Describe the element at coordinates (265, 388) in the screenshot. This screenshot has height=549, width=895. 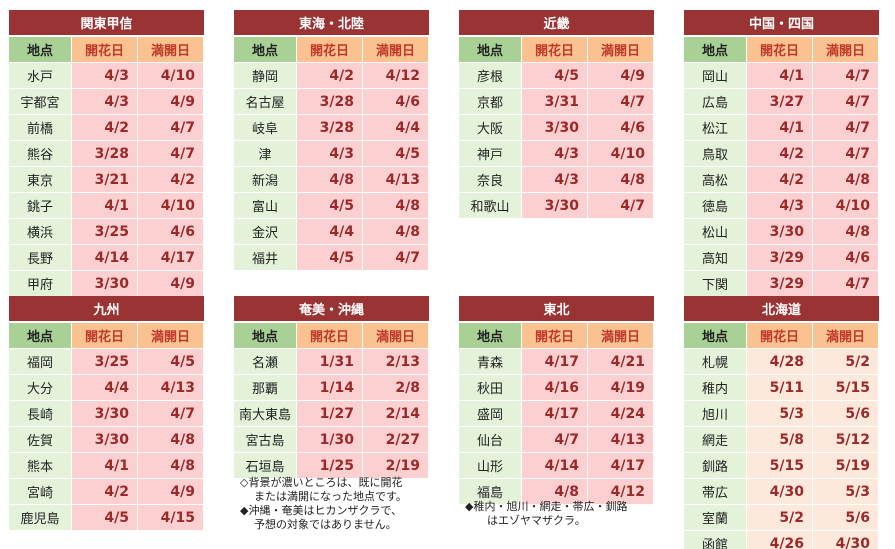
I see `place-cell: 那覇` at that location.